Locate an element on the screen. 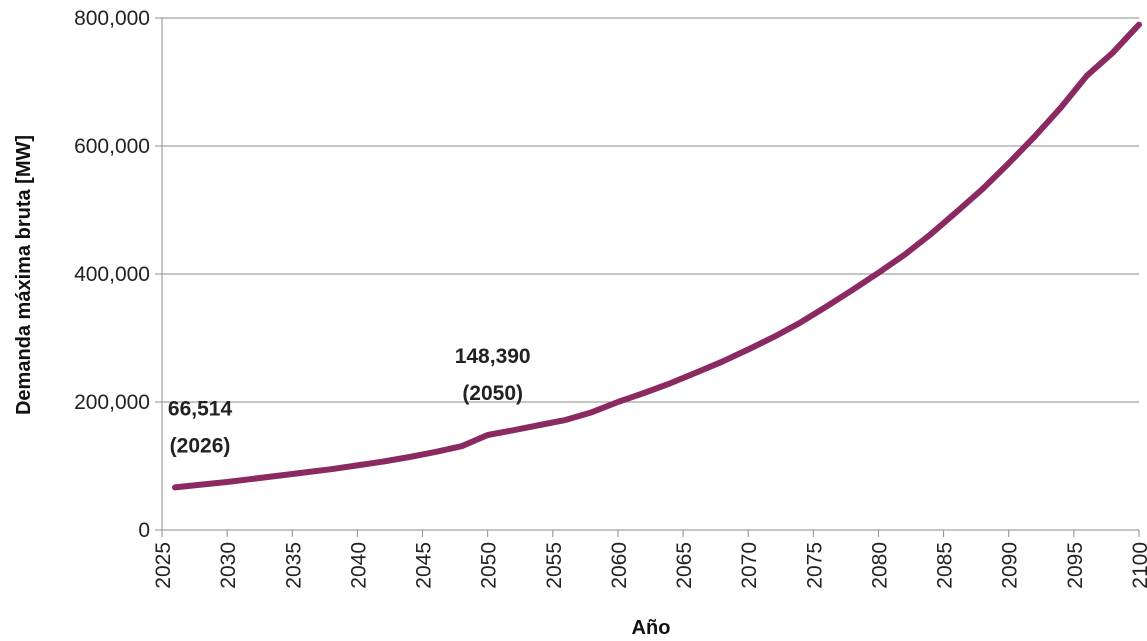  x-tick-label: 2095 is located at coordinates (1075, 565).